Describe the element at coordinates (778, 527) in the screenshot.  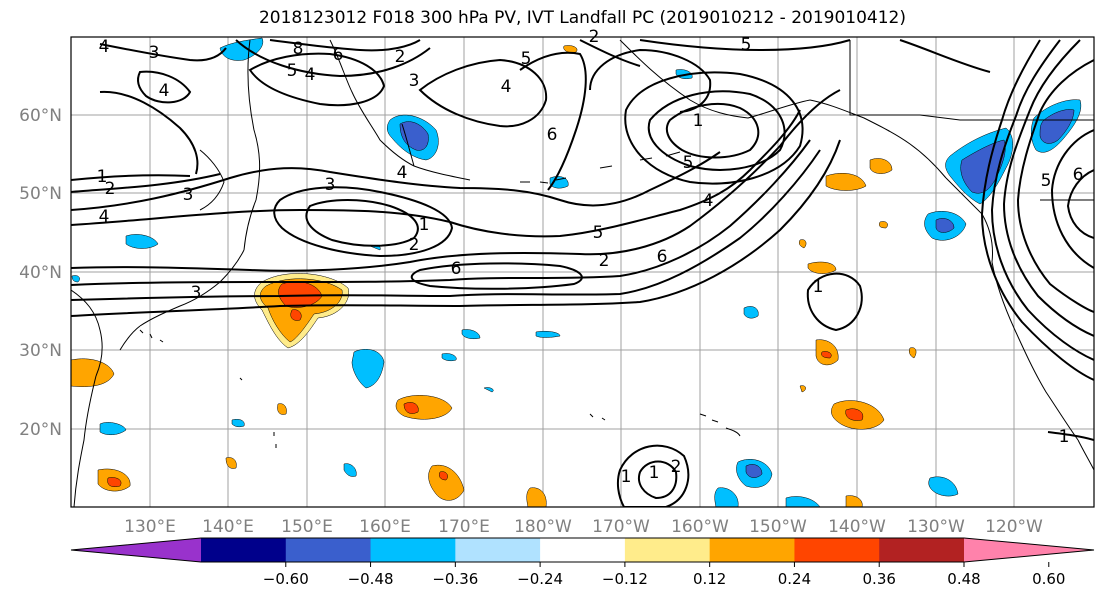
I see `longitude-label: 150°W` at that location.